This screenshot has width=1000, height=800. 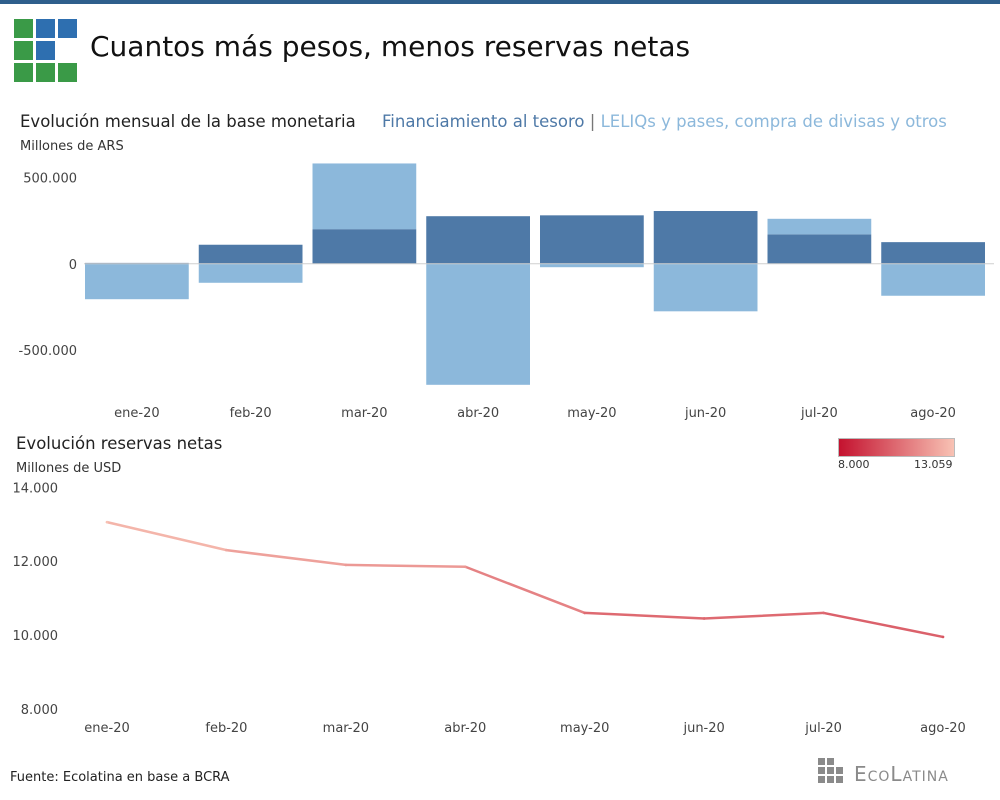 What do you see at coordinates (119, 443) in the screenshot?
I see `chart2-subtitle: Evolución reservas netas` at bounding box center [119, 443].